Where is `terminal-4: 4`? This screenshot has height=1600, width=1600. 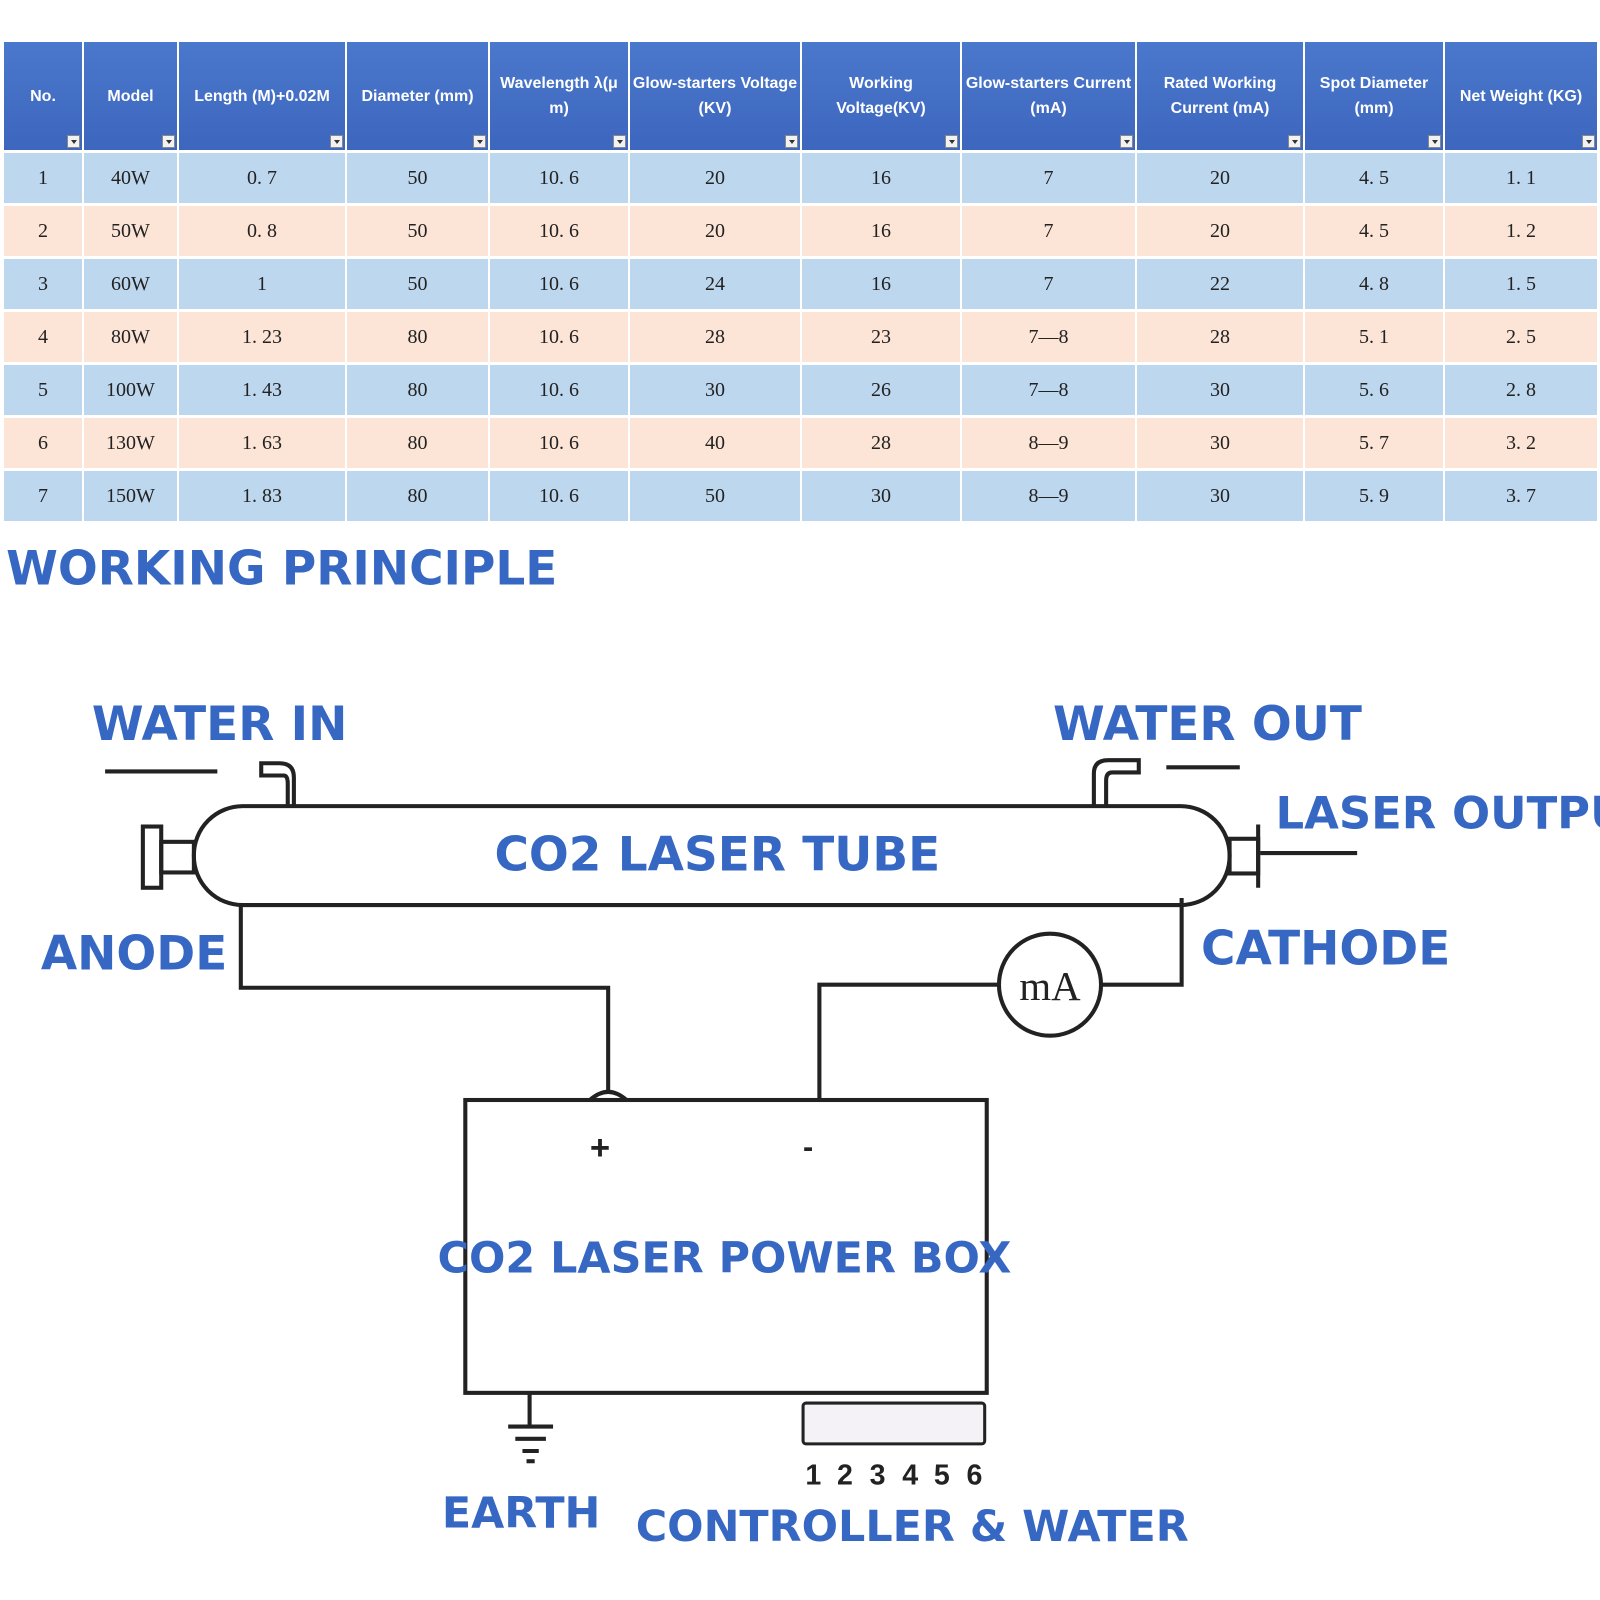 terminal-4: 4 is located at coordinates (910, 1476).